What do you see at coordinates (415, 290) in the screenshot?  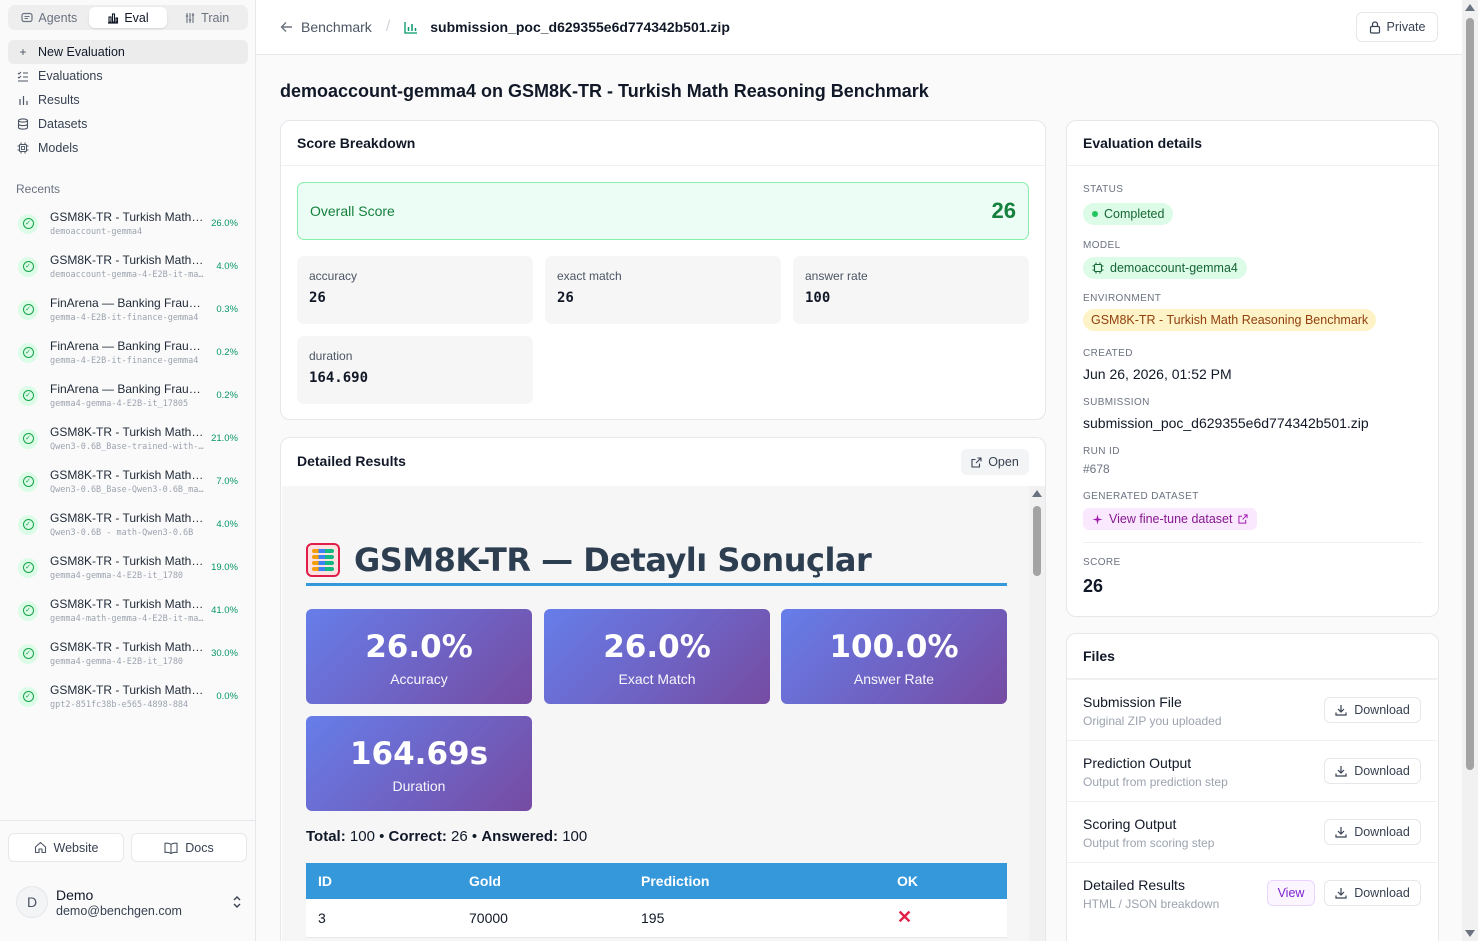 I see `metric-accuracy: accuracy 26` at bounding box center [415, 290].